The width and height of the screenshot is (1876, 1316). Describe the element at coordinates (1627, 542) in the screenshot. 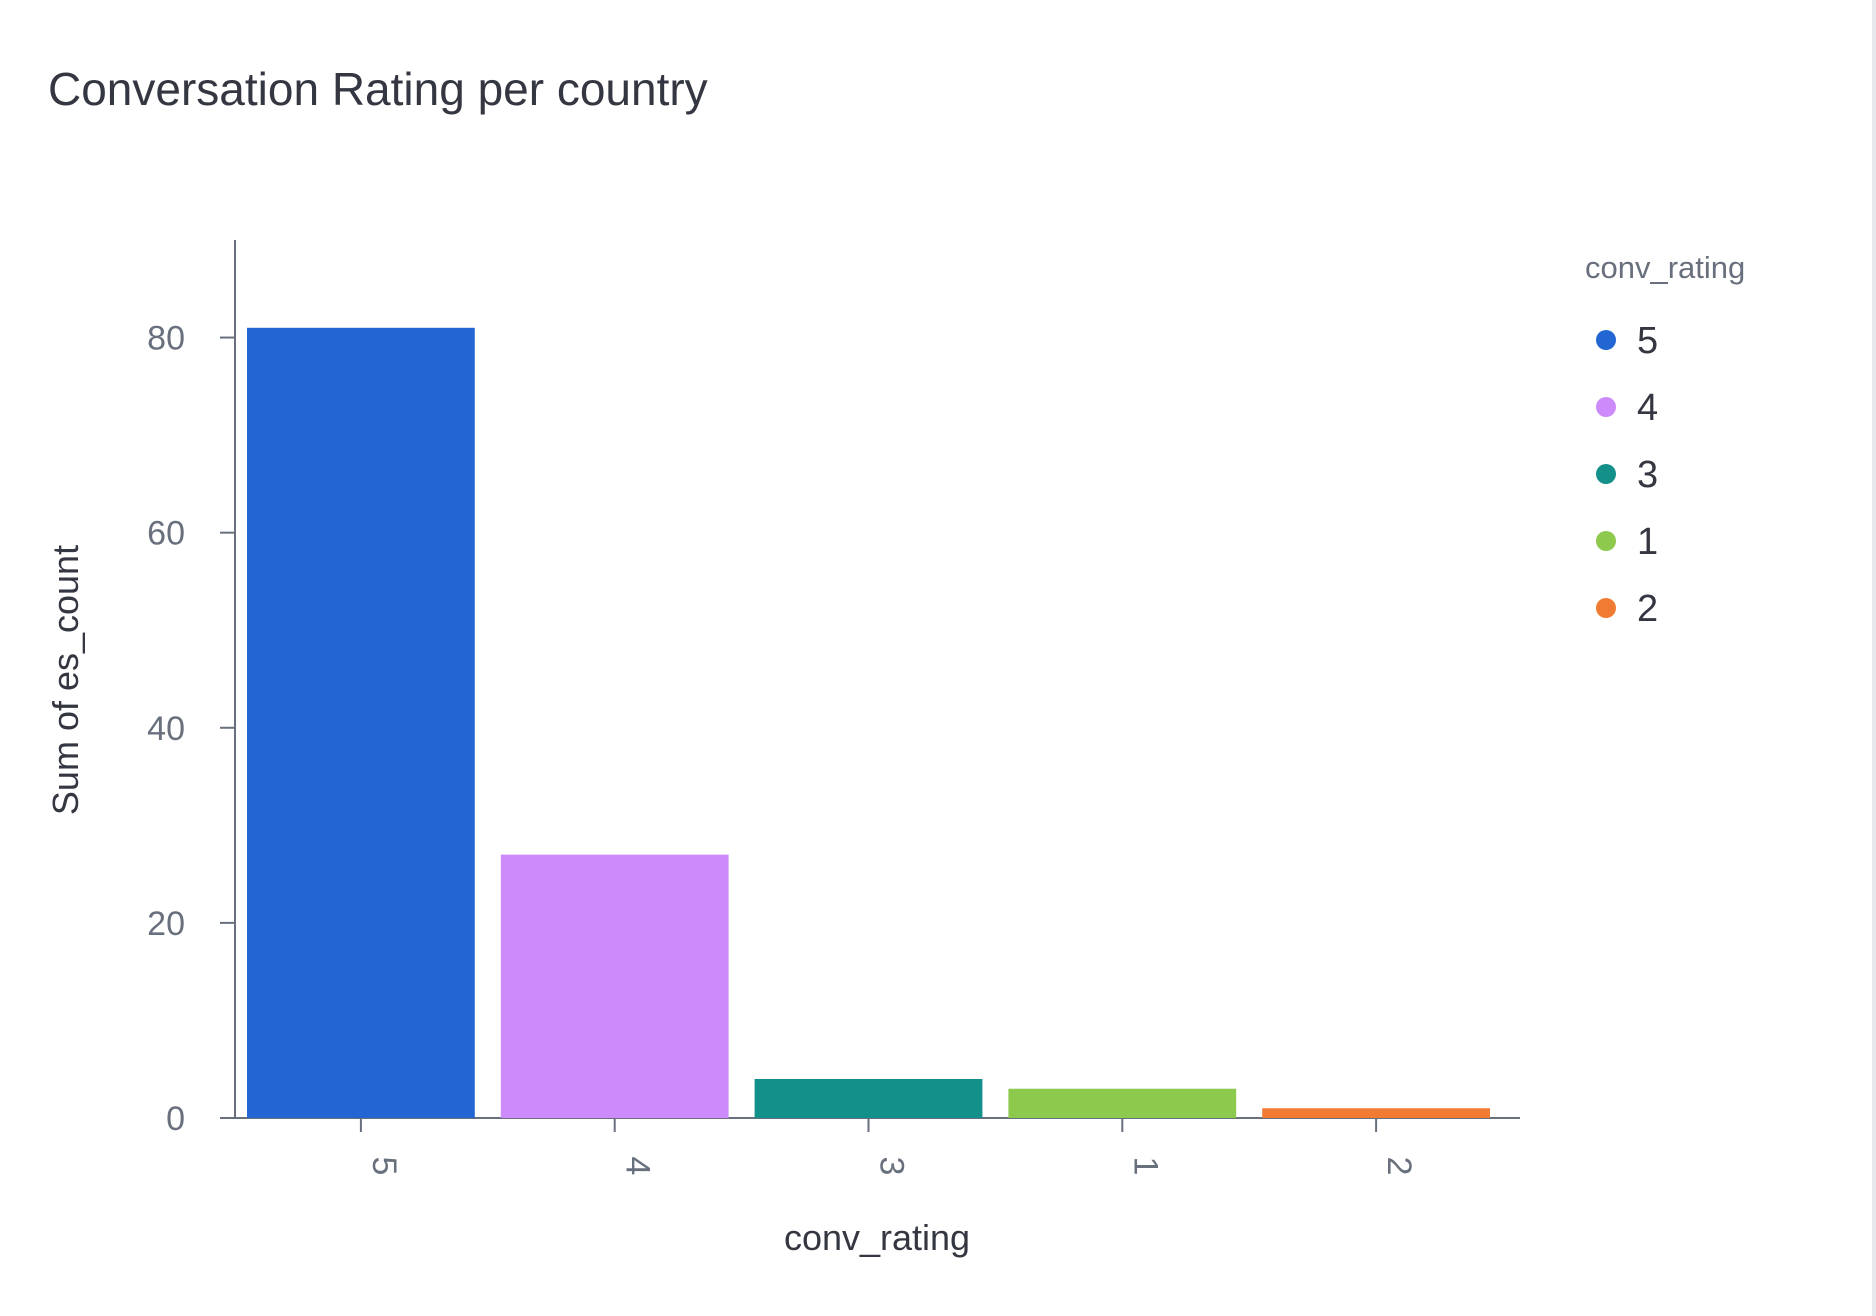

I see `legend-item-1: 1` at that location.